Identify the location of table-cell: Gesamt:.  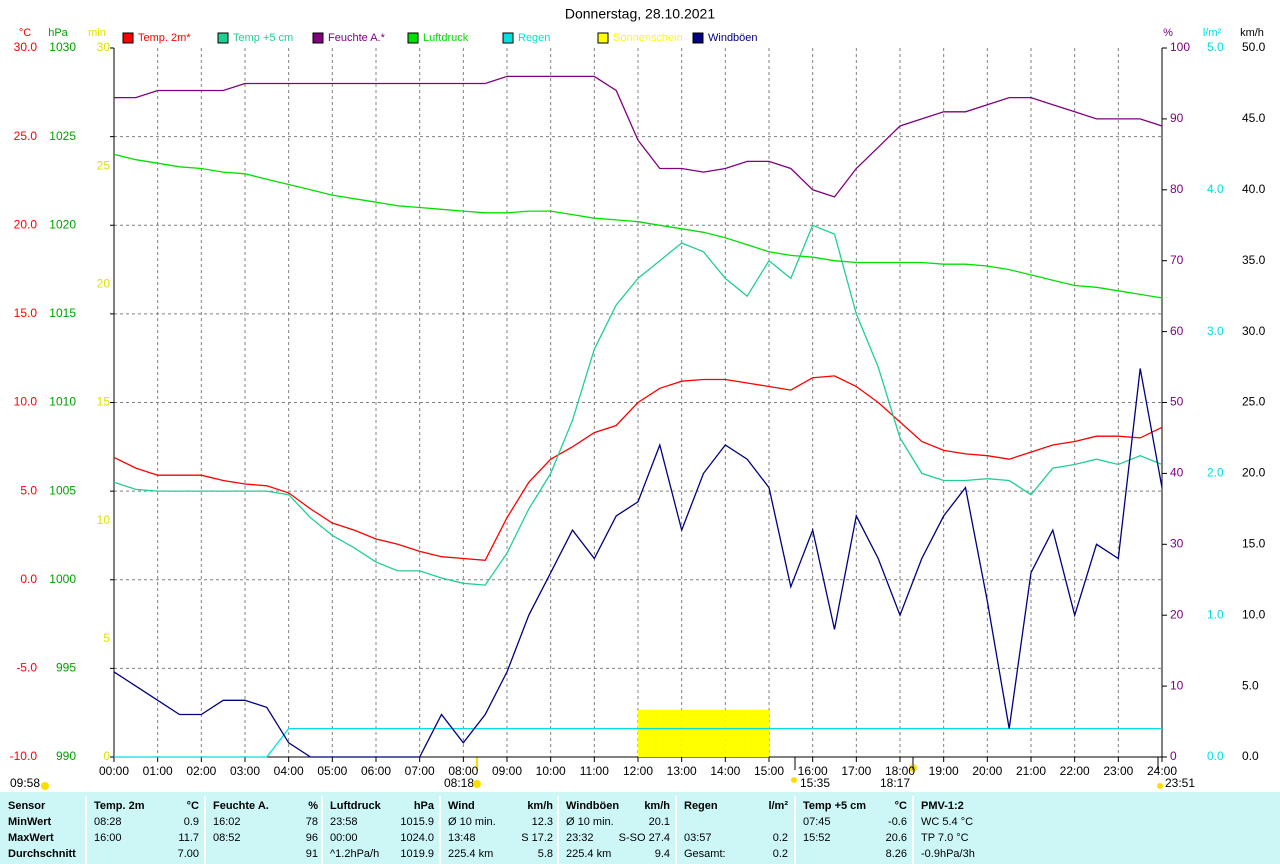
(705, 854).